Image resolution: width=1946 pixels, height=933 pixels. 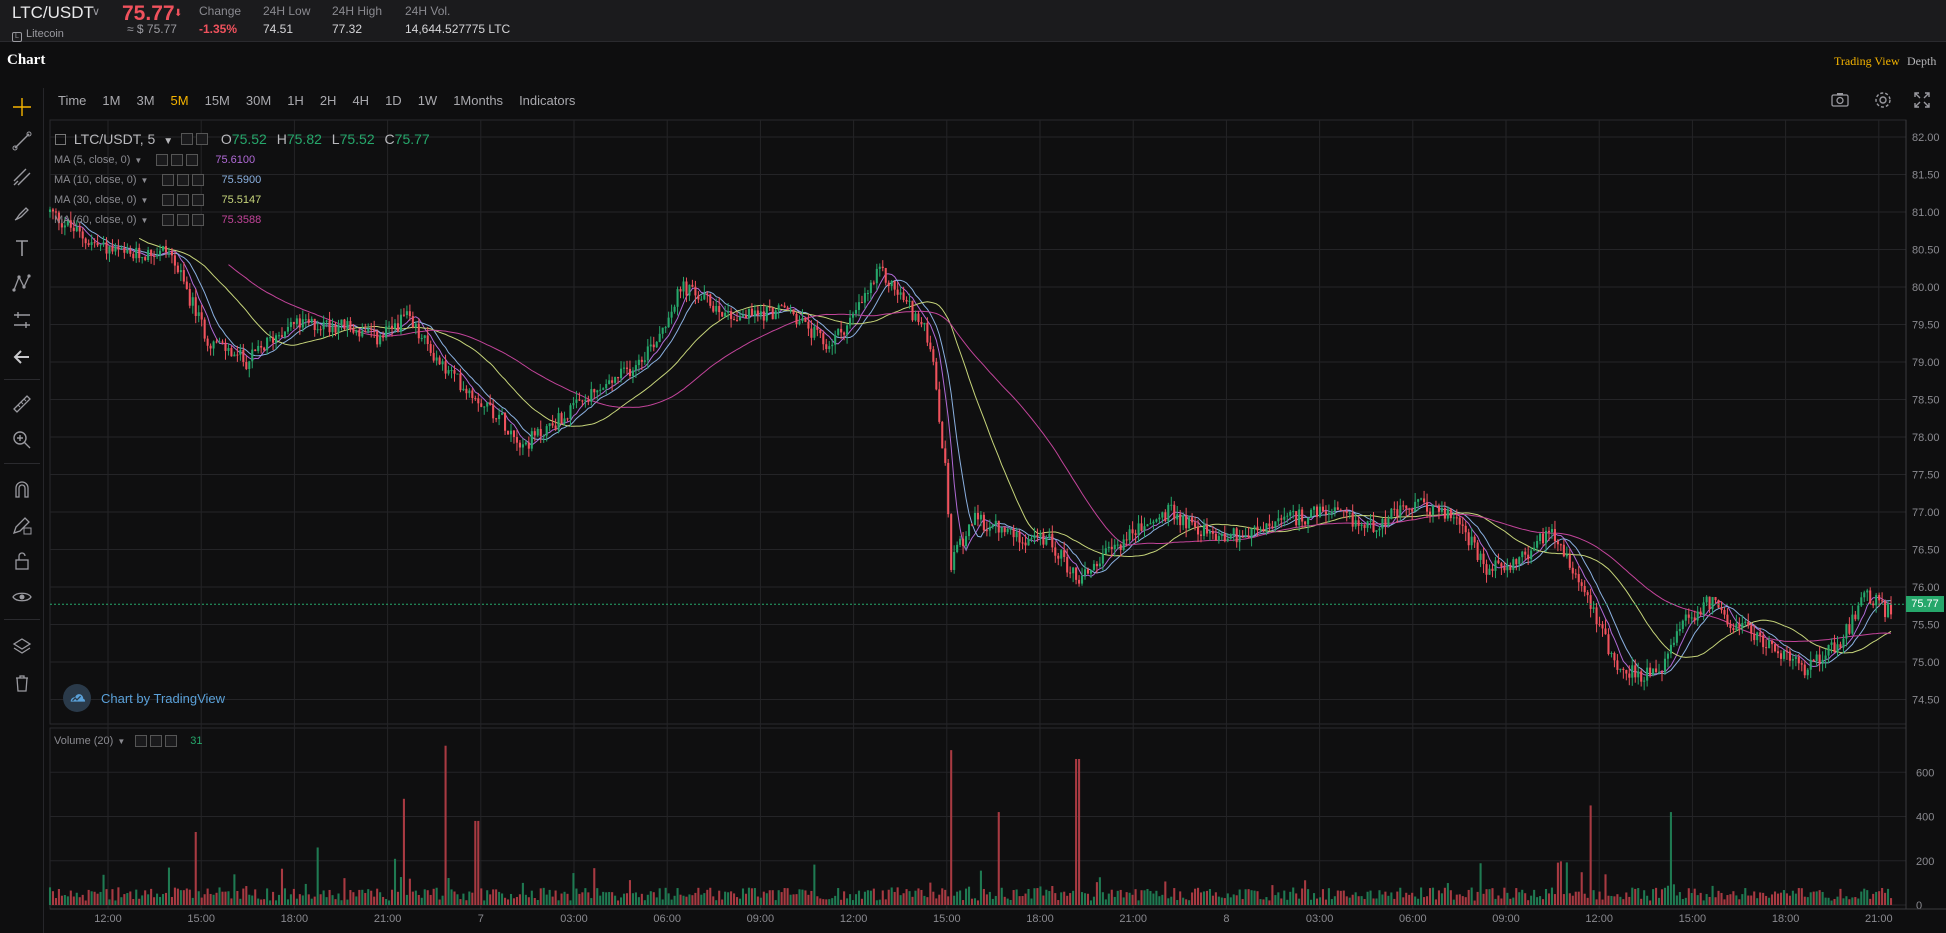 I want to click on trendline-icon, so click(x=22, y=141).